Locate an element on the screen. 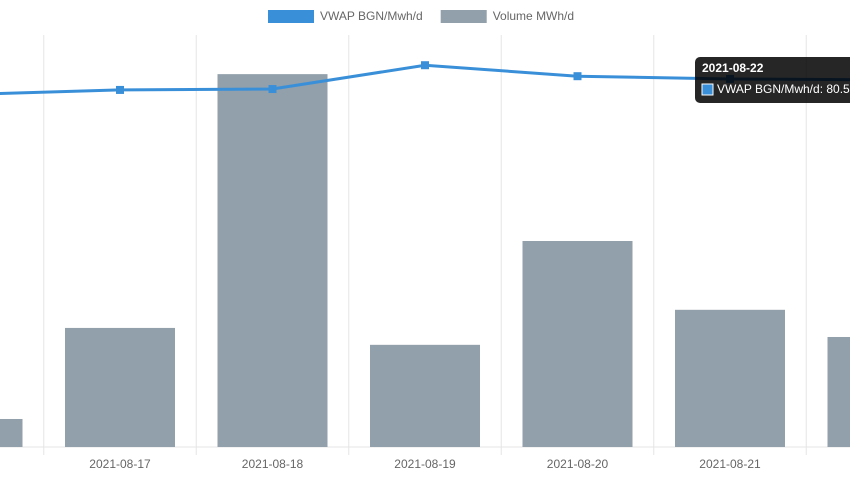 This screenshot has width=850, height=480. tooltip: 2021-08-22 VWAP BGN/Mwh/d: 80.51 is located at coordinates (772, 80).